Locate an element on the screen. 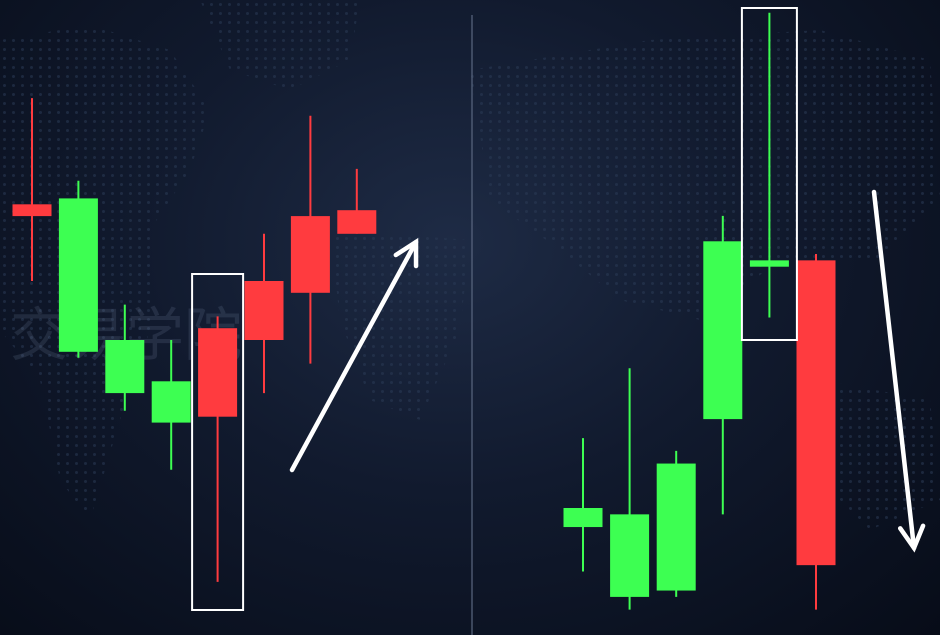 Image resolution: width=940 pixels, height=635 pixels. trend-arrow-up is located at coordinates (354, 355).